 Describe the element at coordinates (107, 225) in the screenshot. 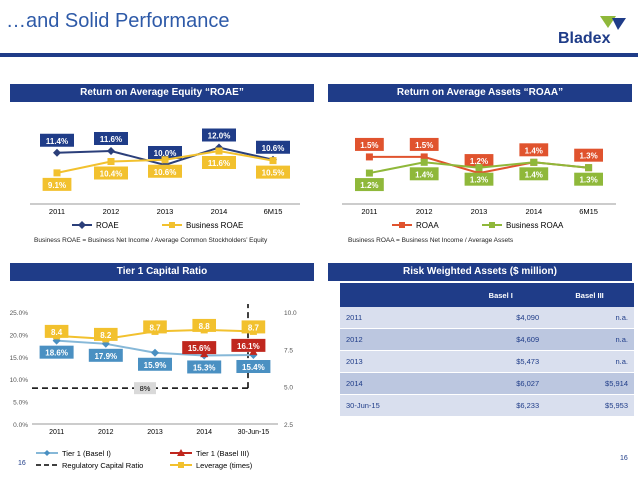

I see `legend-label: ROAE` at that location.